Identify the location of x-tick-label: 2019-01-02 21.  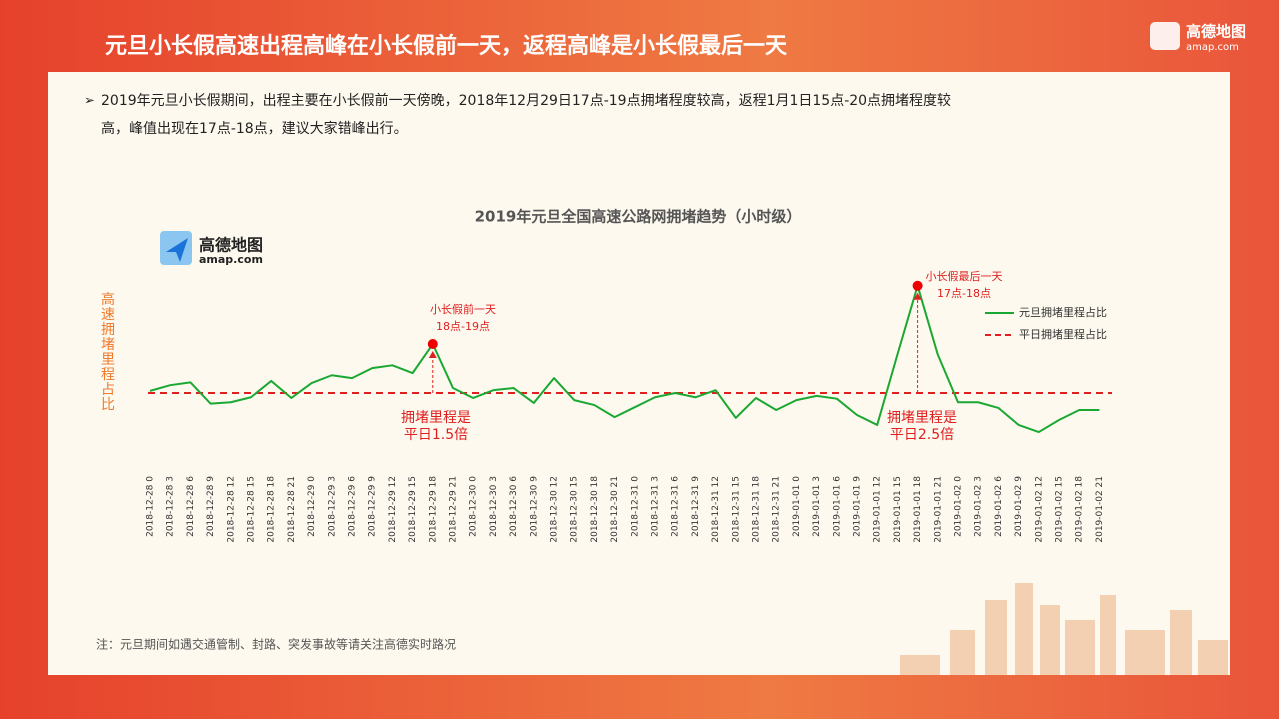
(1100, 509).